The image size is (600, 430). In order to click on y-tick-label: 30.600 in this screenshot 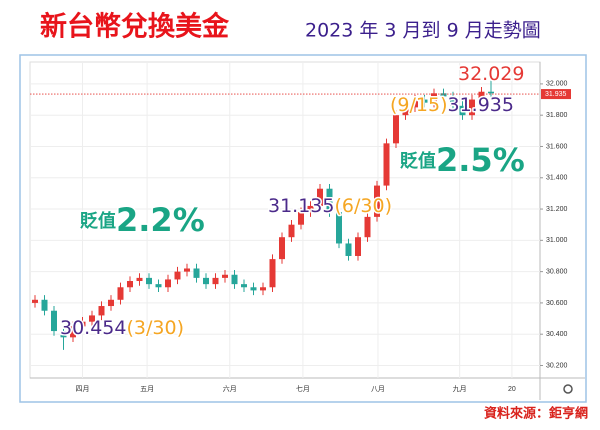, I will do `click(557, 303)`.